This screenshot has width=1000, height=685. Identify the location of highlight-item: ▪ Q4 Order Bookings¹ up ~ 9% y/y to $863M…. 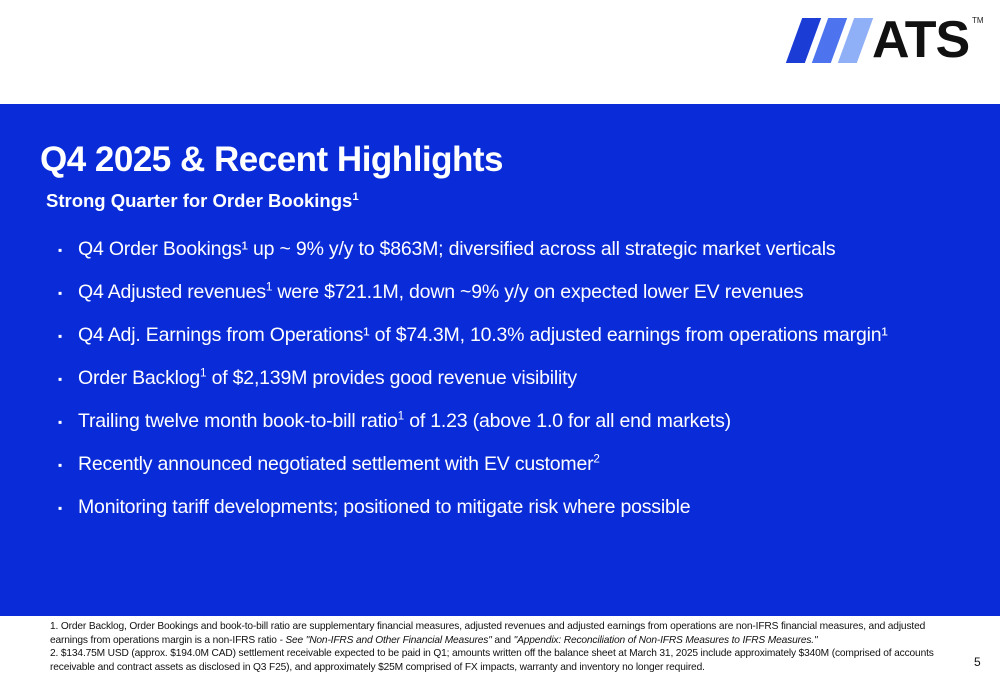
(518, 249).